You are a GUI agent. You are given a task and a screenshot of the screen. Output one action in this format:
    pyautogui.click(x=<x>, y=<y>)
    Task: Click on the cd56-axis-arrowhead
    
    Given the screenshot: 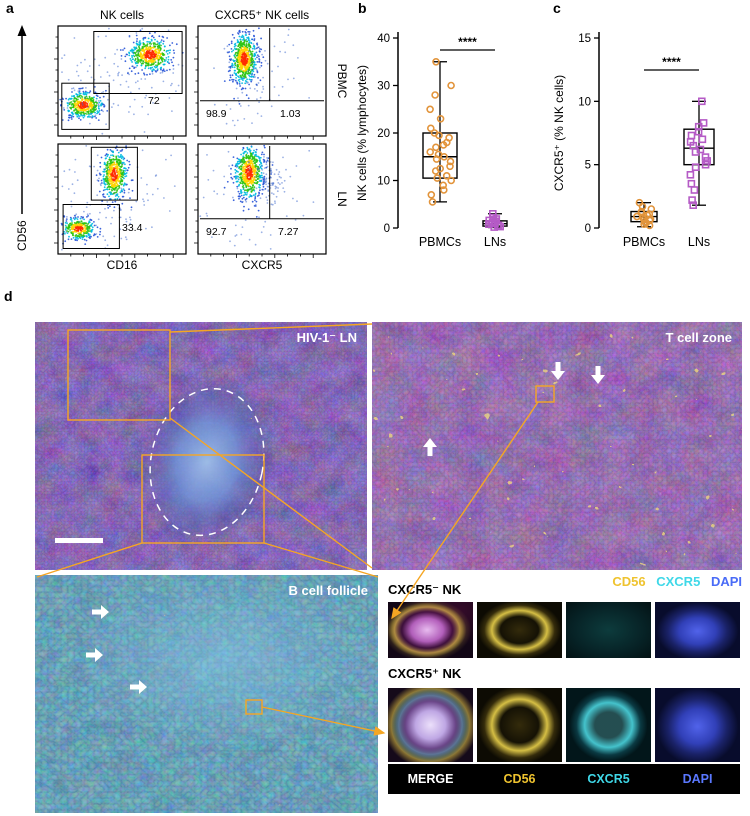 What is the action you would take?
    pyautogui.click(x=22, y=30)
    